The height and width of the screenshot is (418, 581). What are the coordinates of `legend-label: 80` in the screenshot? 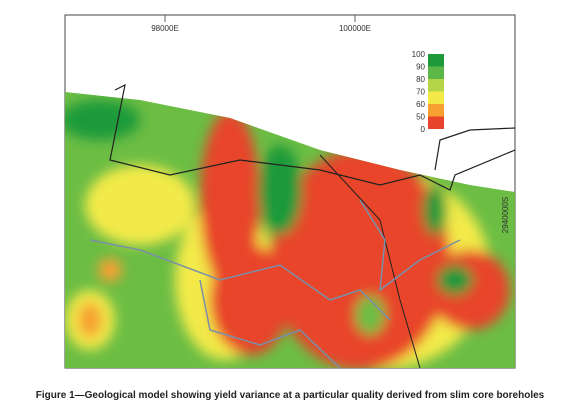 It's located at (420, 79).